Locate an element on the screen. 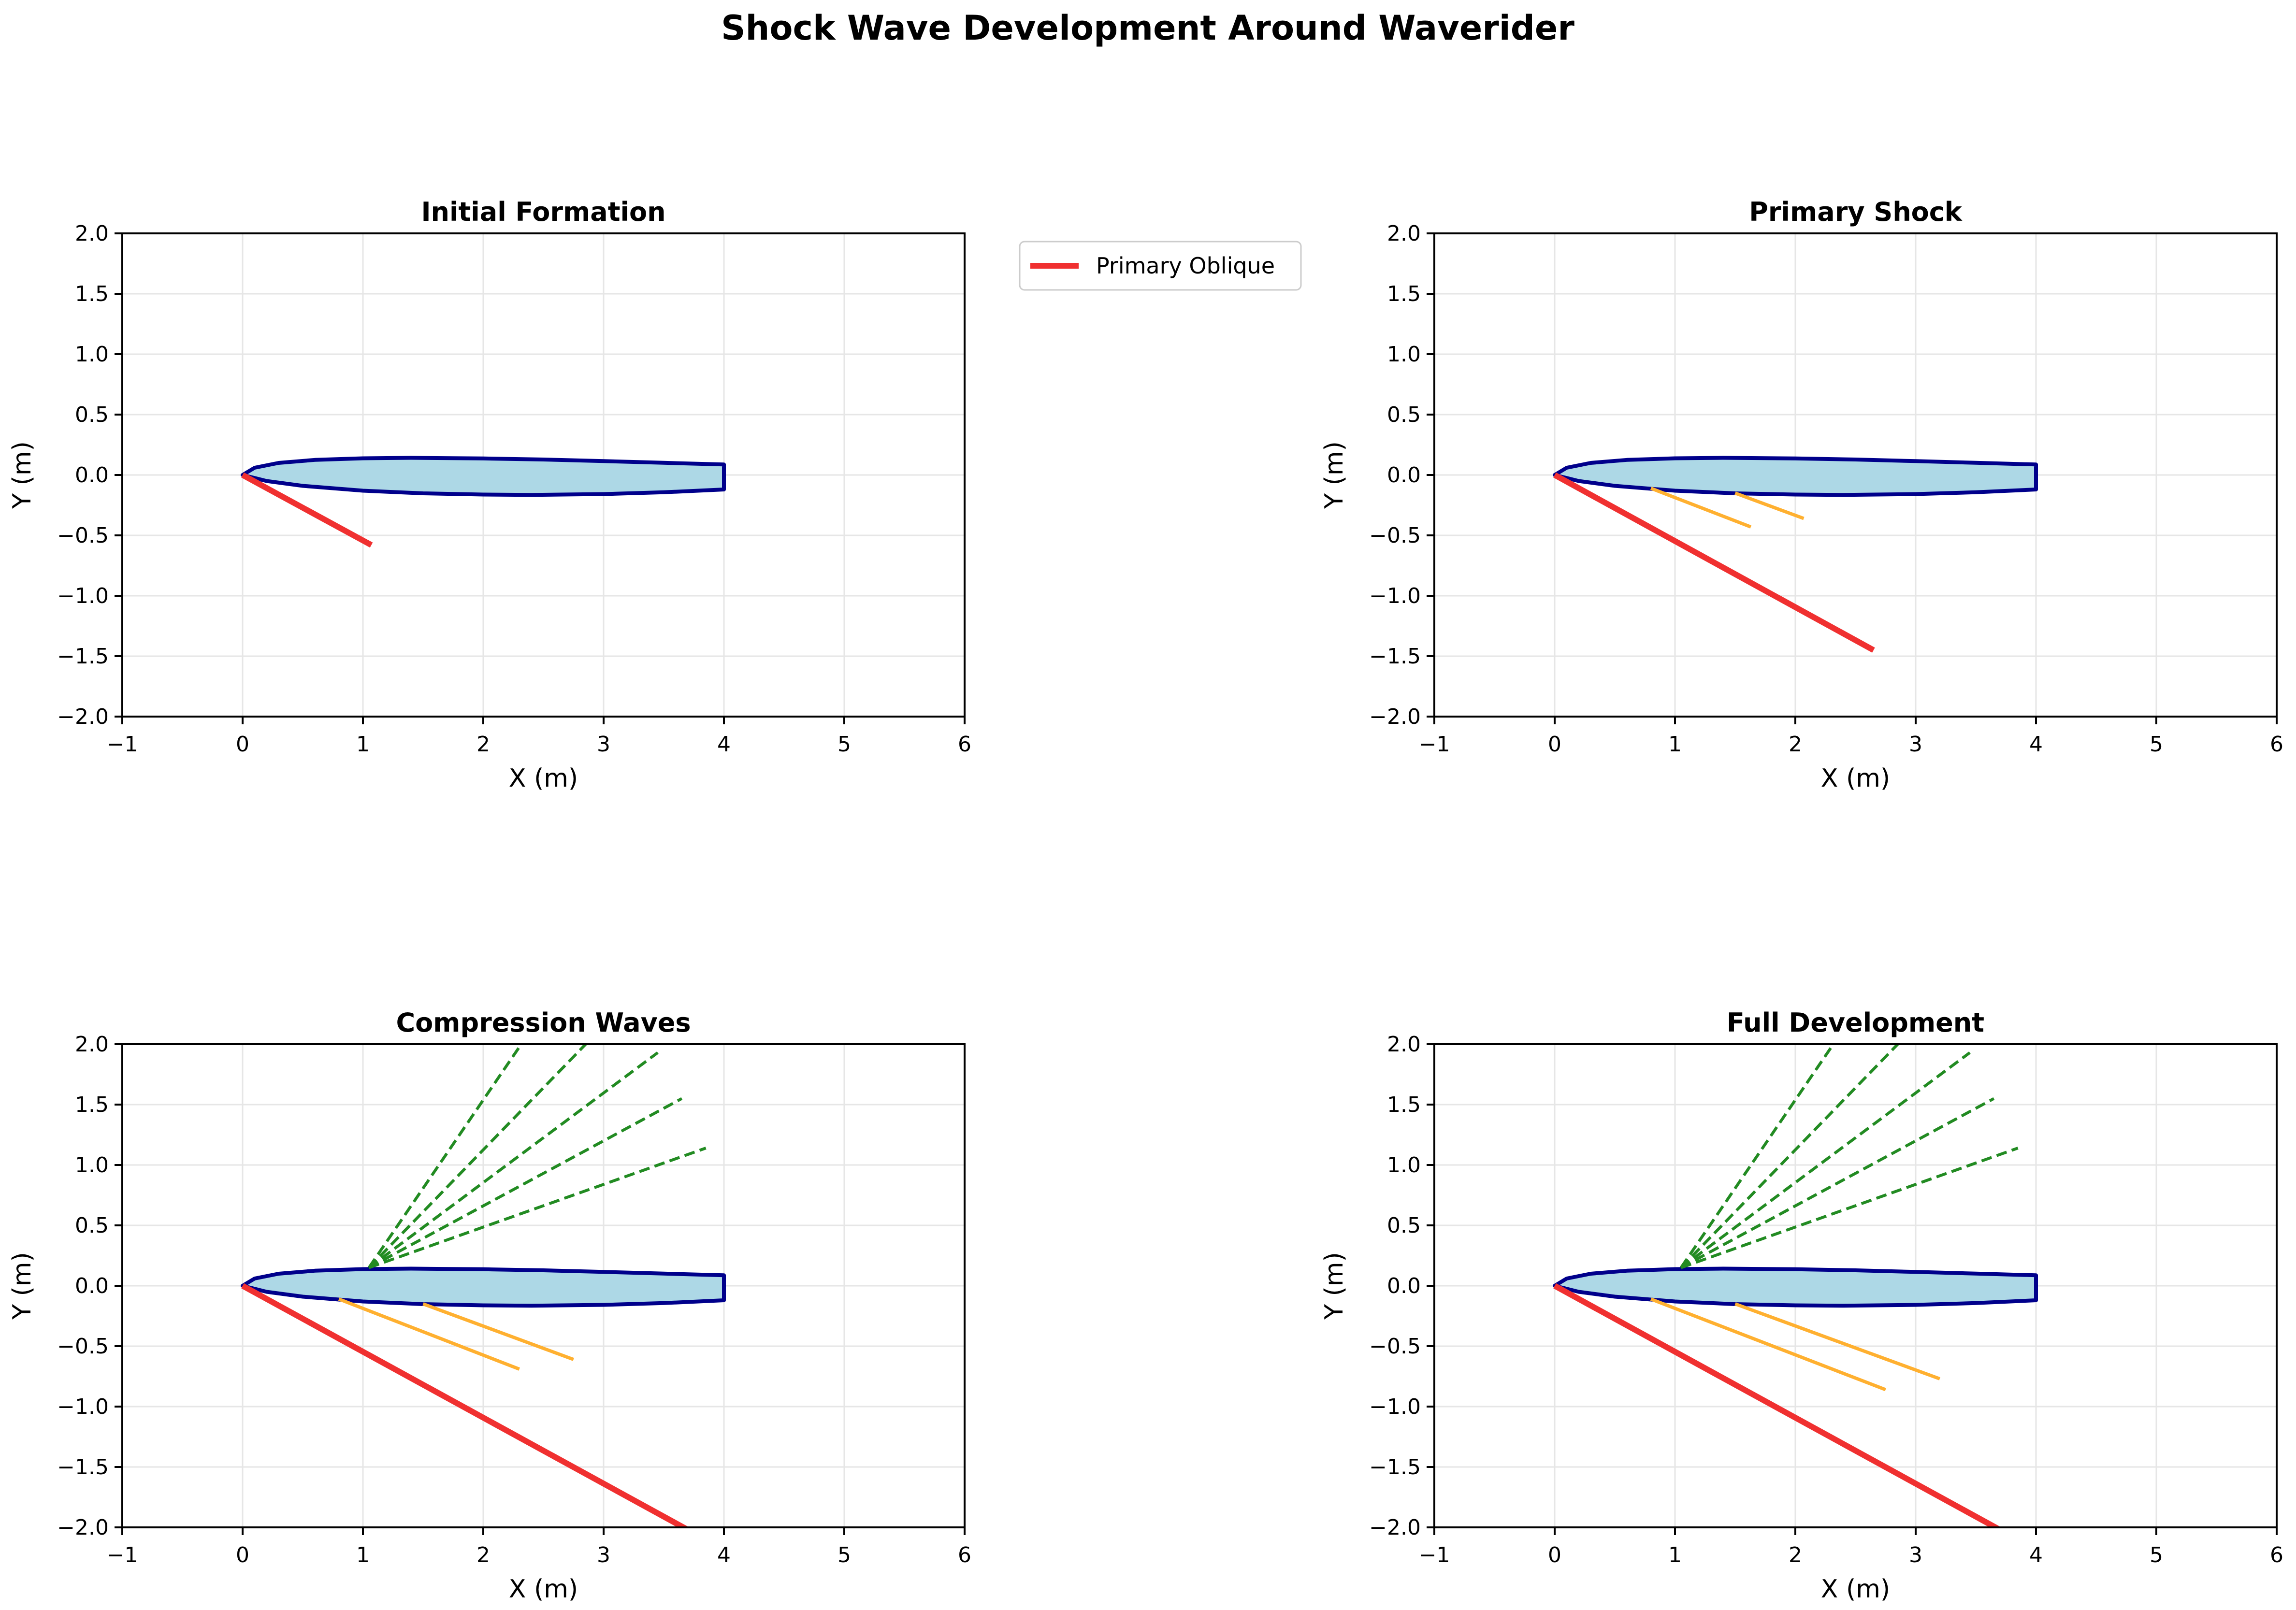 The height and width of the screenshot is (1610, 2296). legend-box is located at coordinates (1160, 266).